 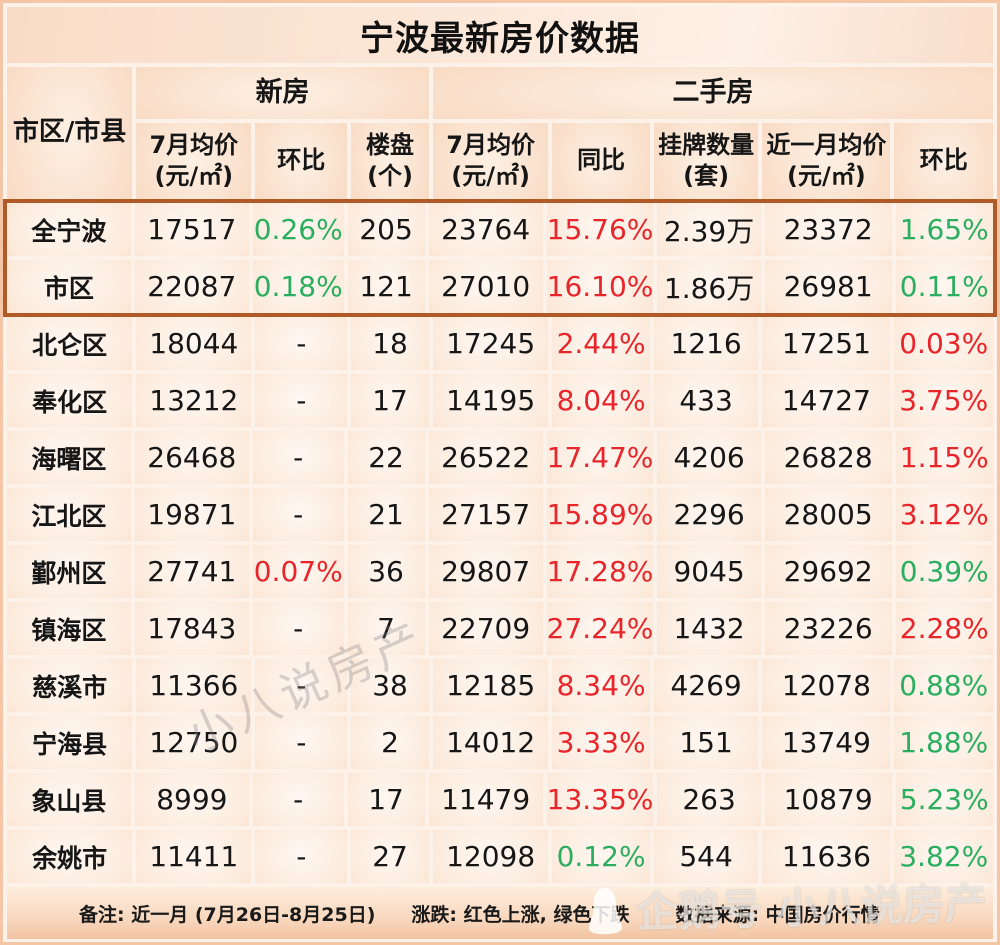 What do you see at coordinates (390, 400) in the screenshot?
I see `cell-projects: 17` at bounding box center [390, 400].